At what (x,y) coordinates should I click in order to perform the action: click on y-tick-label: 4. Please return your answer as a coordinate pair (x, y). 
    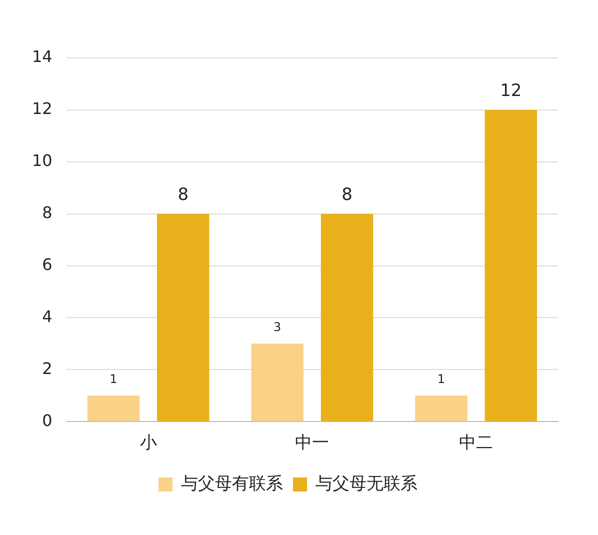
    Looking at the image, I should click on (47, 316).